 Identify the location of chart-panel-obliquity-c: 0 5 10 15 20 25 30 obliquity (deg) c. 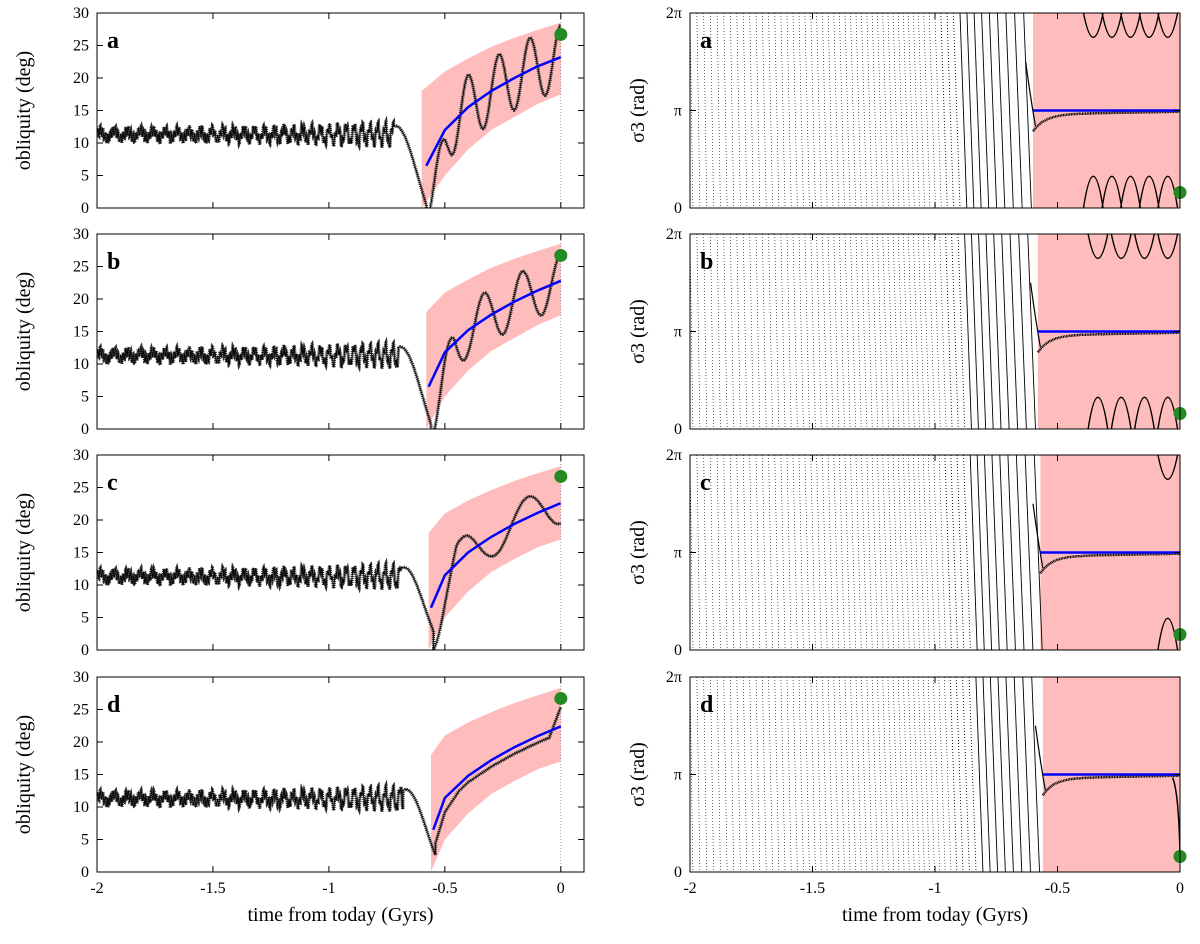
(299, 553).